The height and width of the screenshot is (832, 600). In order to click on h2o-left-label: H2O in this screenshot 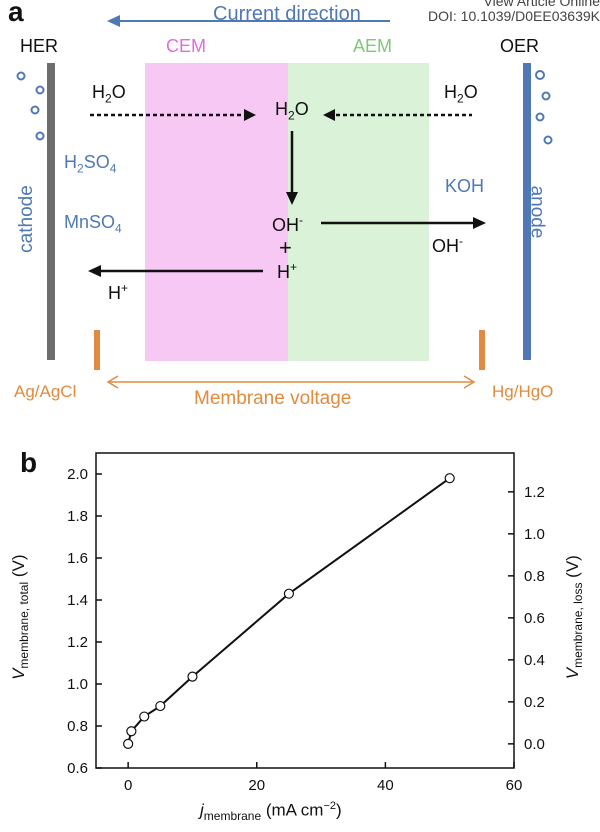, I will do `click(109, 94)`.